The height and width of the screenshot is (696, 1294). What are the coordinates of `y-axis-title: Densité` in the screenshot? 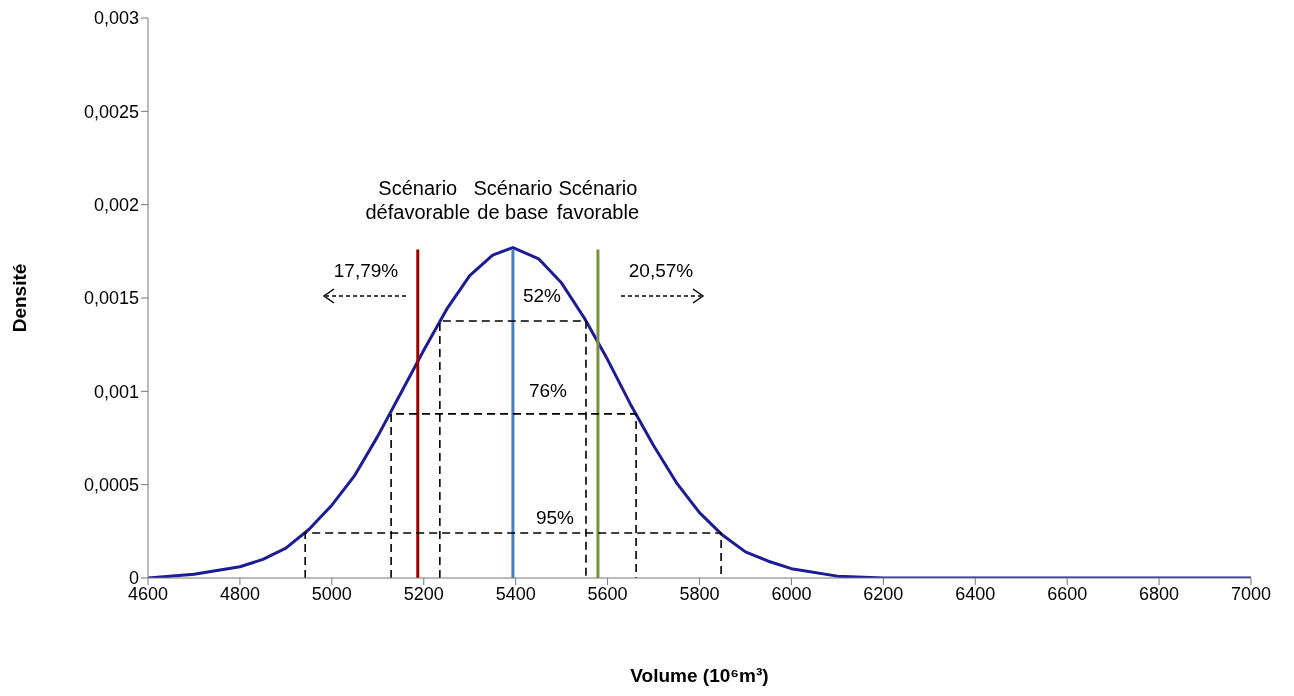 It's located at (19, 298).